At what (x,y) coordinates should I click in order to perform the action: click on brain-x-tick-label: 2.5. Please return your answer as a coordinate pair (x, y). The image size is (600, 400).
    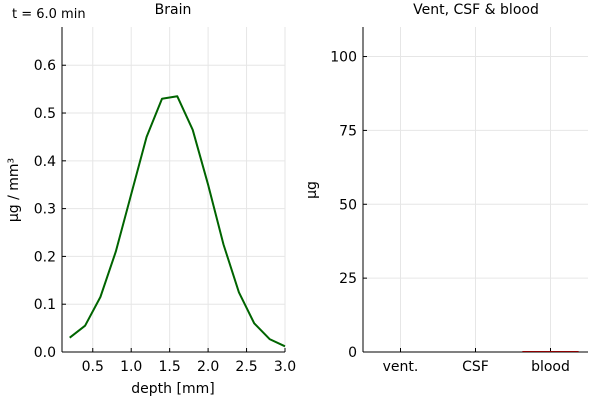
    Looking at the image, I should click on (246, 367).